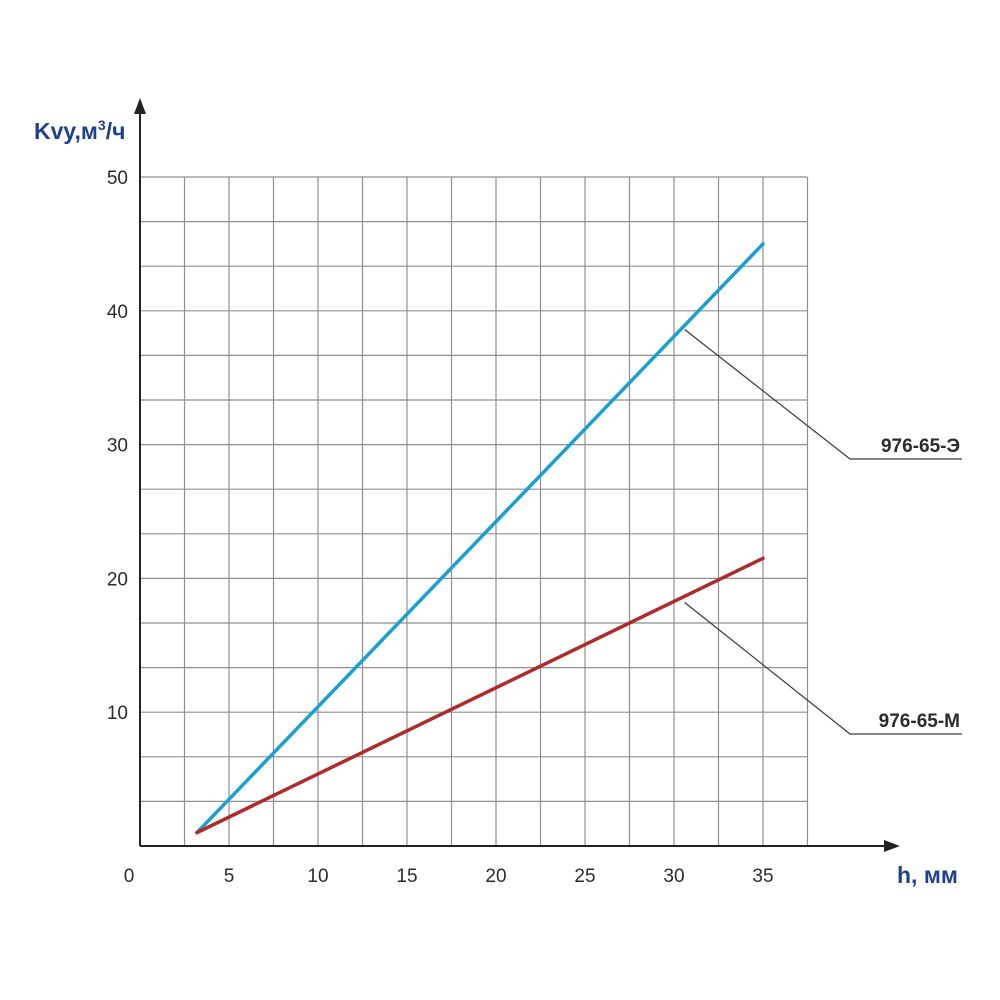 This screenshot has width=1000, height=1000. I want to click on x-tick-label: 35, so click(762, 876).